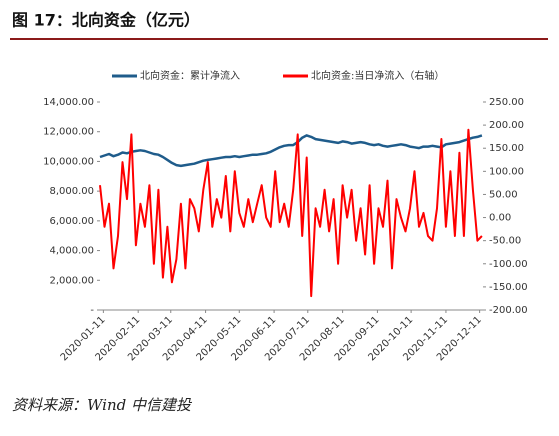 The image size is (559, 436). Describe the element at coordinates (102, 405) in the screenshot. I see `source: 资料来源：Wind 中信建投` at that location.